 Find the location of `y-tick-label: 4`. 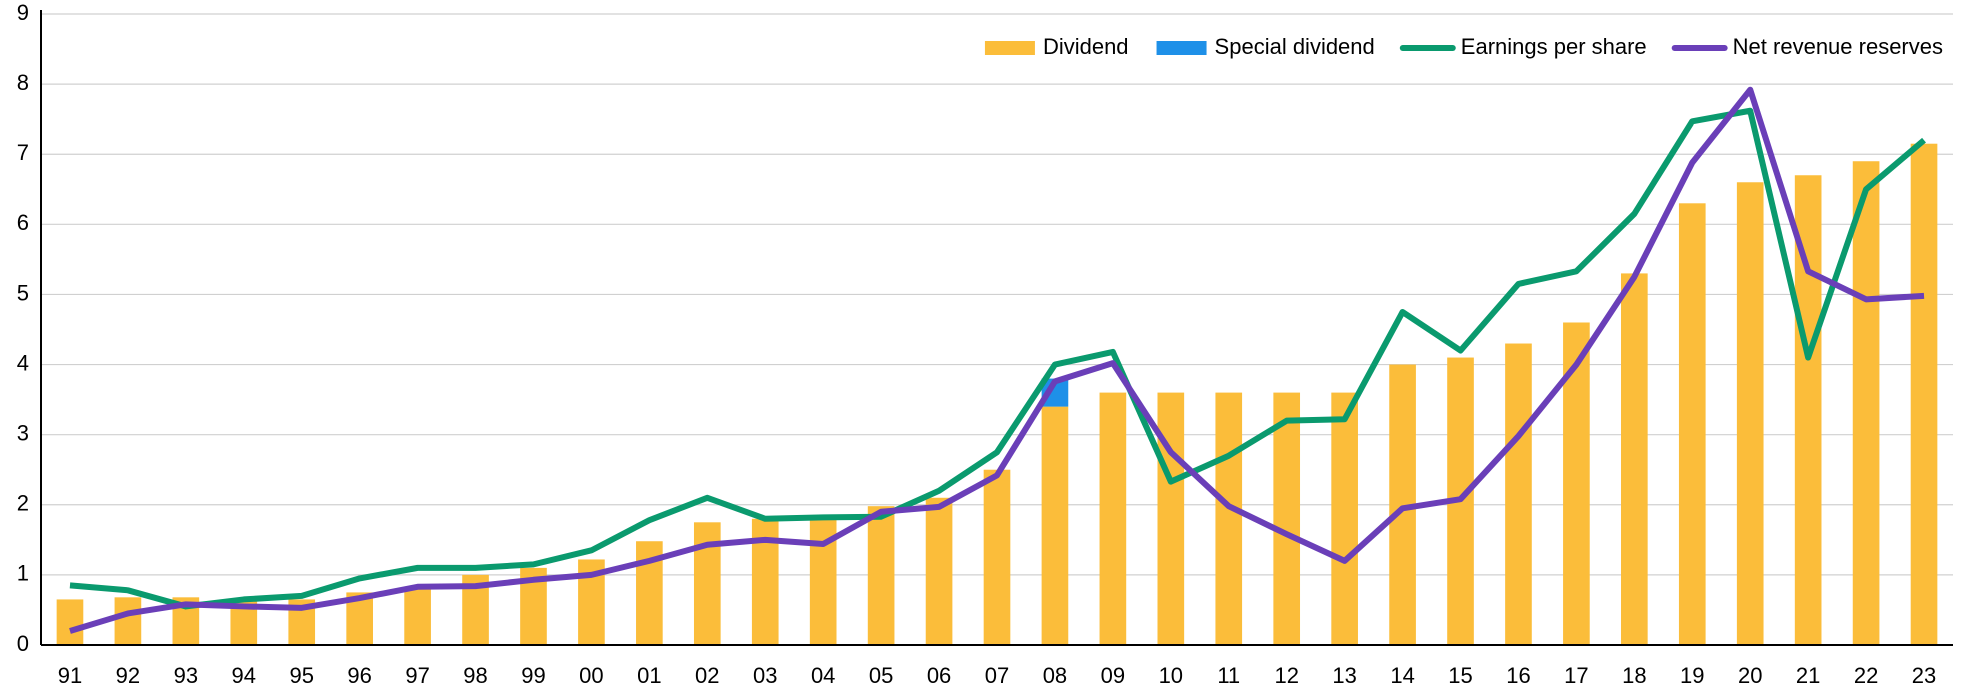

y-tick-label: 4 is located at coordinates (23, 362).